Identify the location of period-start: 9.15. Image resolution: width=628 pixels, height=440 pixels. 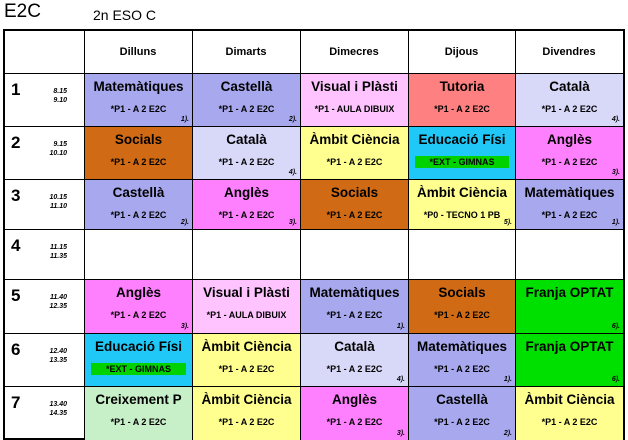
(60, 144).